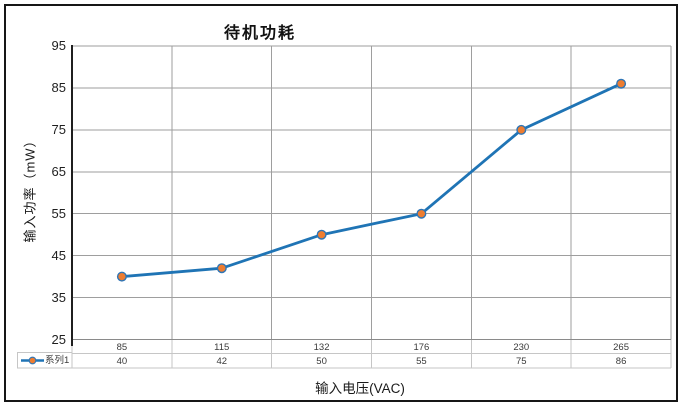  What do you see at coordinates (321, 361) in the screenshot?
I see `table-value-cell: 50` at bounding box center [321, 361].